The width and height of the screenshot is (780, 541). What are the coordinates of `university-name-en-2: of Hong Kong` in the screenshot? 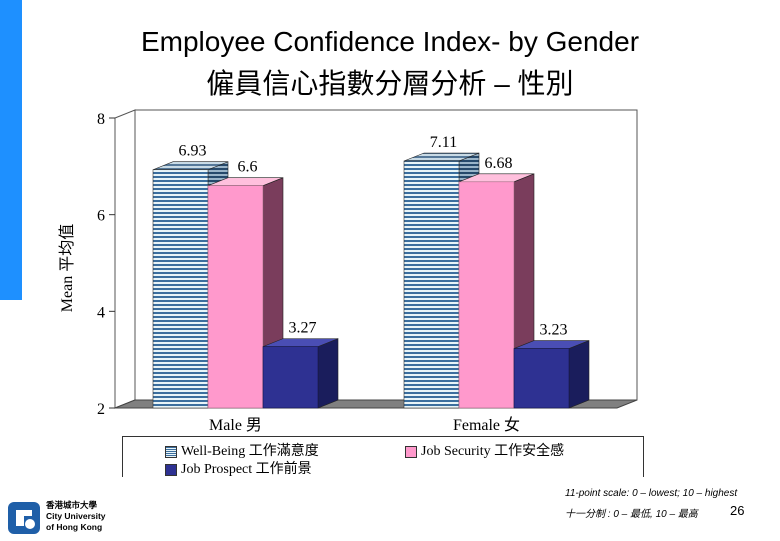 It's located at (74, 527).